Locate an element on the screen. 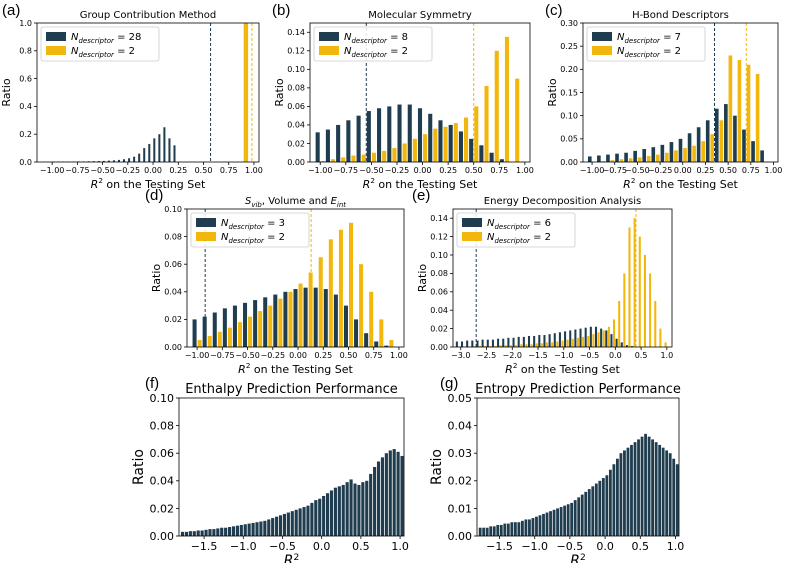 Image resolution: width=797 pixels, height=563 pixels. legend-entry: Ndescriptor = 8 is located at coordinates (376, 38).